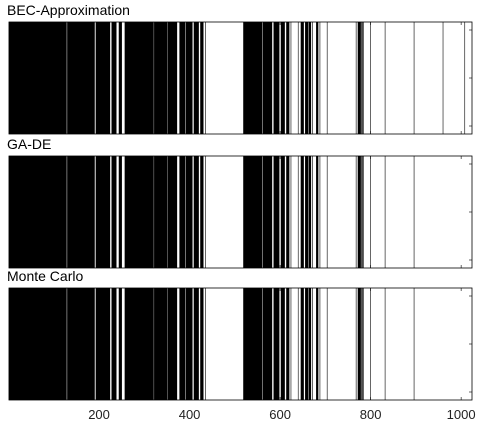 This screenshot has height=421, width=479. I want to click on x-tick-label: 1000, so click(461, 414).